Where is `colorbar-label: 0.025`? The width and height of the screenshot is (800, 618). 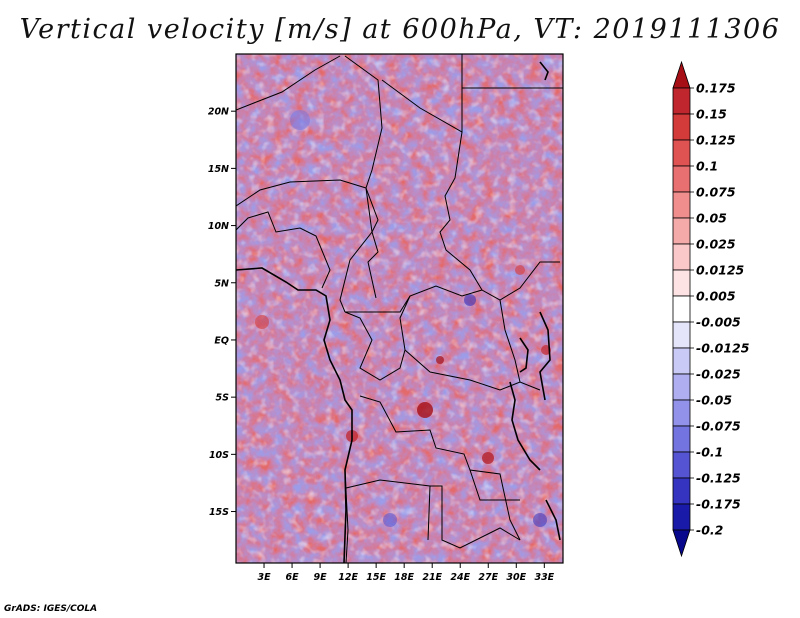
colorbar-label: 0.025 is located at coordinates (716, 244).